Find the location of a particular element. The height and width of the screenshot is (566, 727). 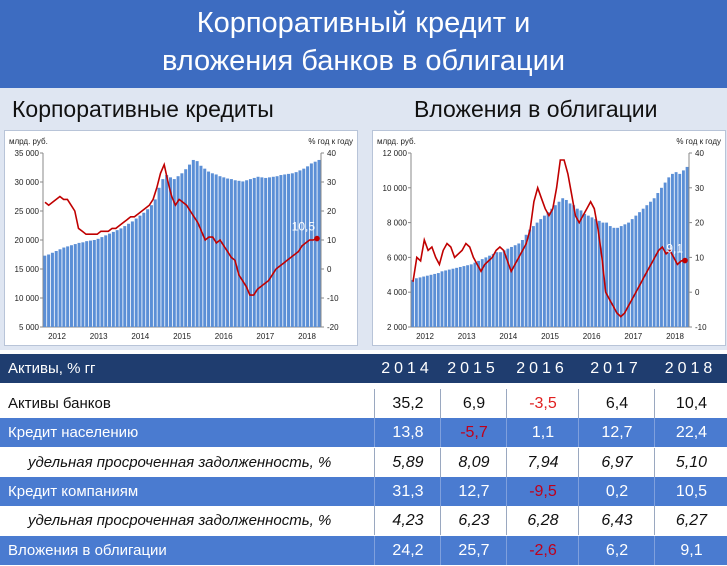

bond-last-point is located at coordinates (685, 260).